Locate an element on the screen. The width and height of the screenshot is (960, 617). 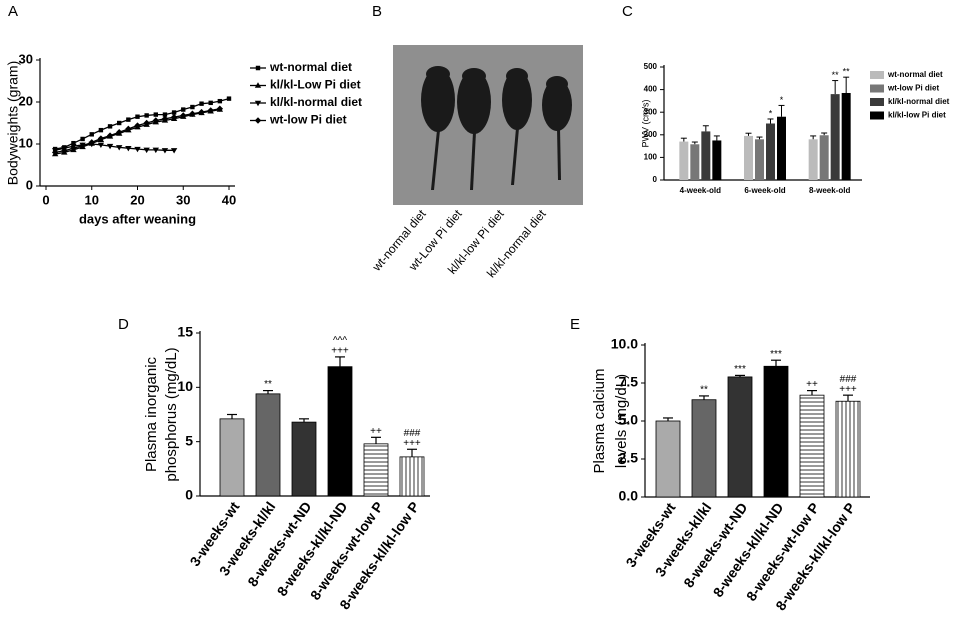
y-axis-label: PWV (cm/s) is located at coordinates (645, 124).